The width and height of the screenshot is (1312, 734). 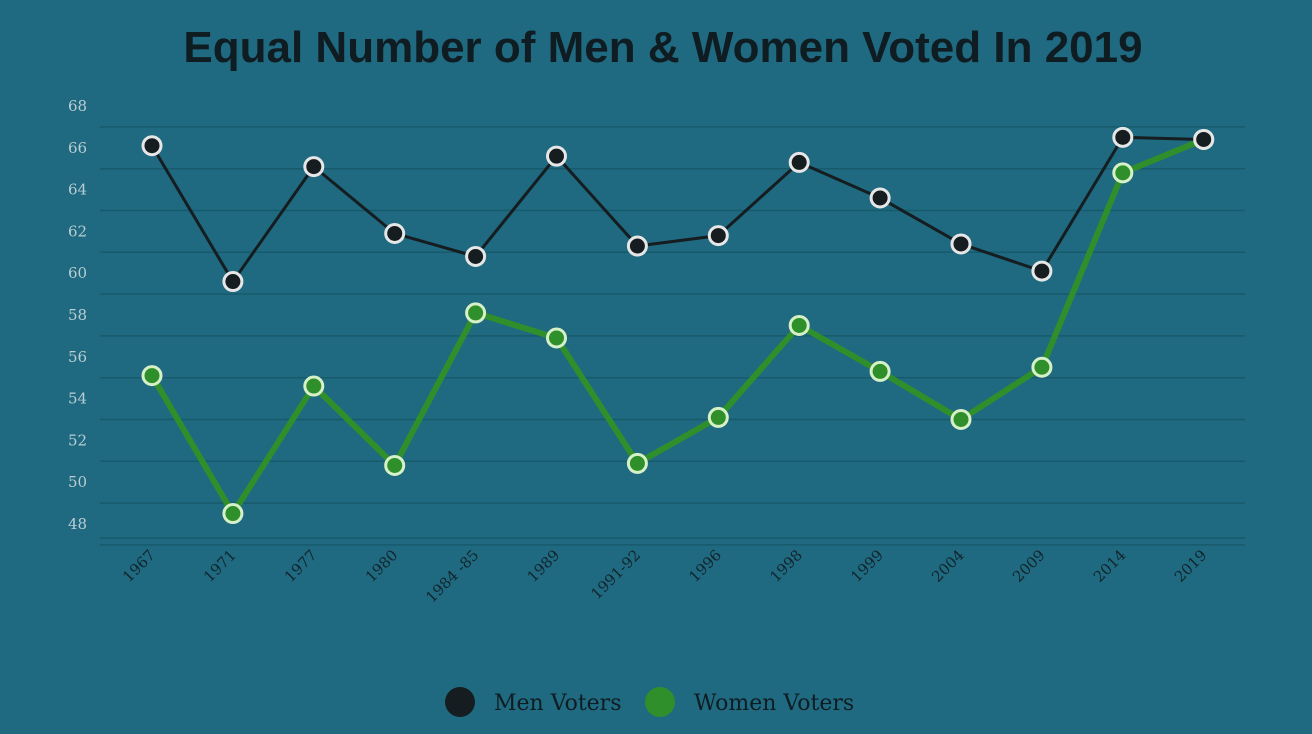 I want to click on x-tick-label: 1984 -85, so click(x=452, y=576).